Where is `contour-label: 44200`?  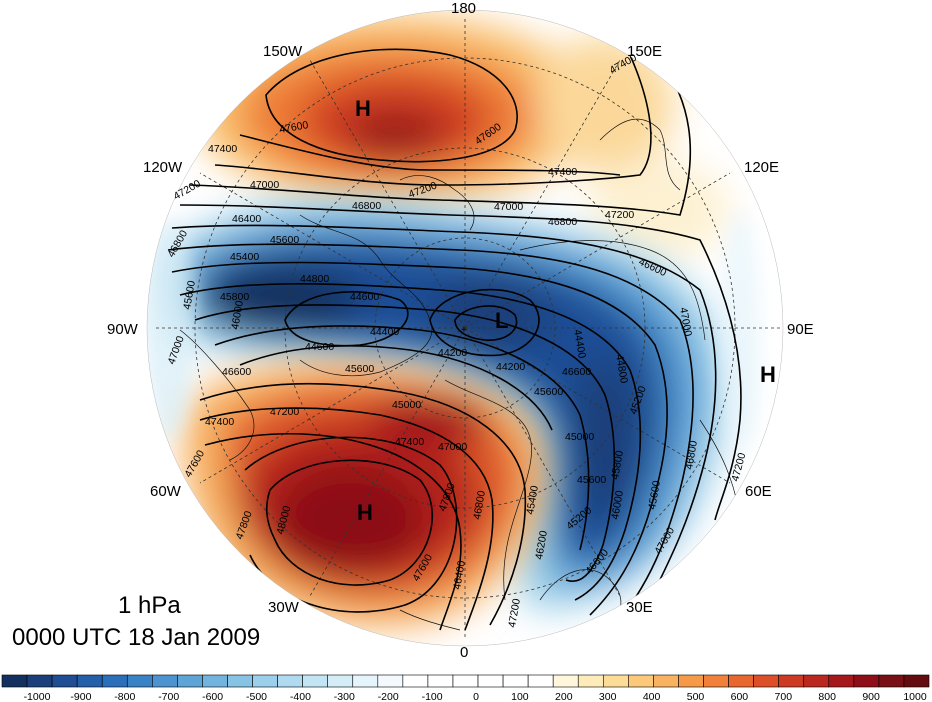 contour-label: 44200 is located at coordinates (510, 367).